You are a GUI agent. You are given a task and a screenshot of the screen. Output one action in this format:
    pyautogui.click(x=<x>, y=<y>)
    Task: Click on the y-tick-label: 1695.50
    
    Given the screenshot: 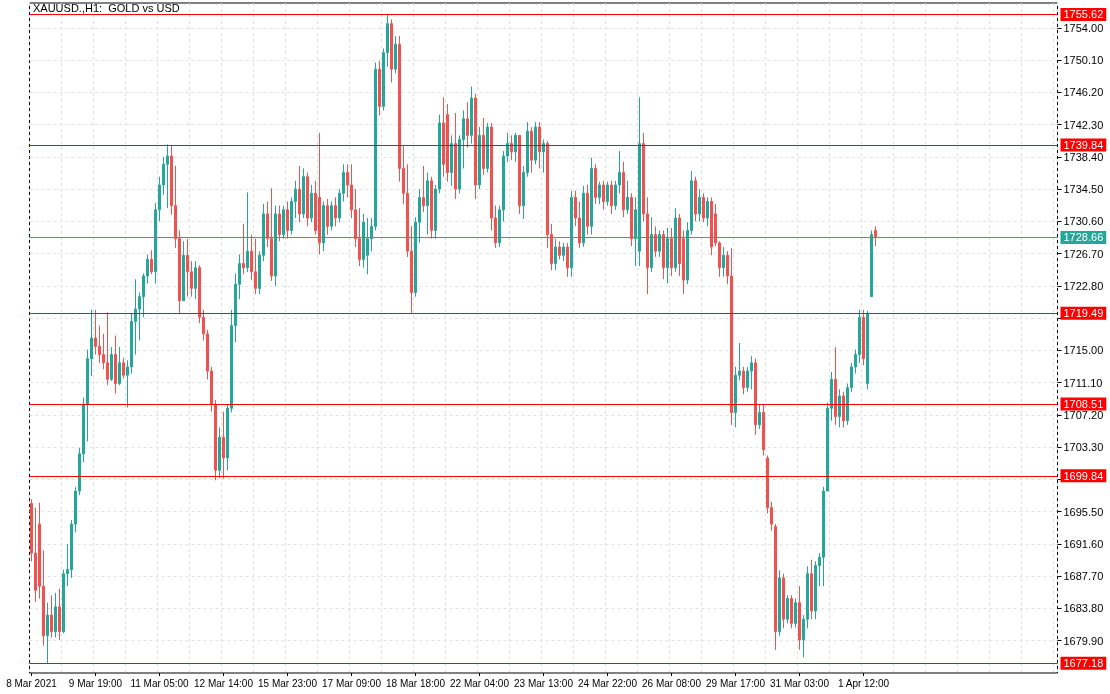 What is the action you would take?
    pyautogui.click(x=1083, y=511)
    